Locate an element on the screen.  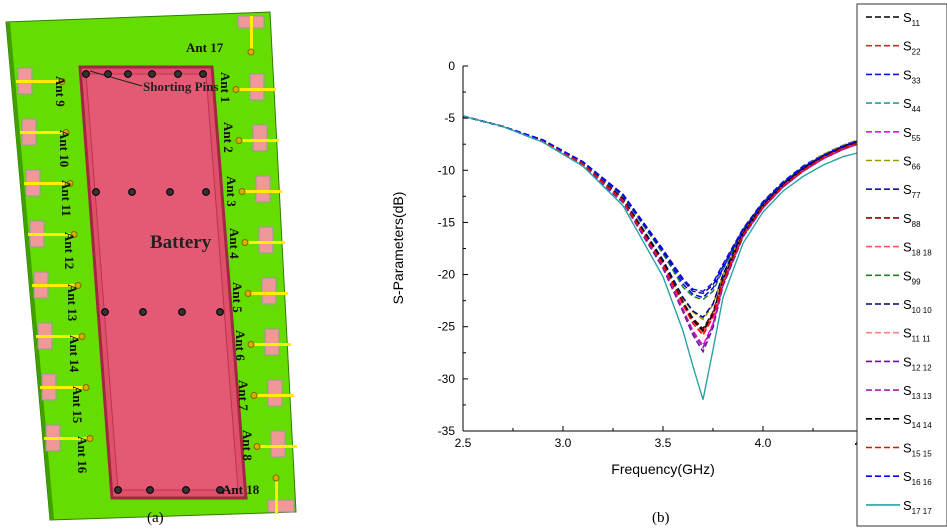
x-tick-label: 2.5 is located at coordinates (463, 443).